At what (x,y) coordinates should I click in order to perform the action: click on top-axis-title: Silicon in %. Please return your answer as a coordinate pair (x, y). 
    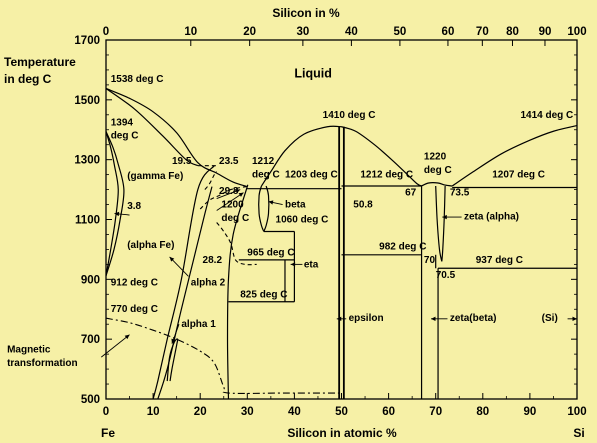
    Looking at the image, I should click on (306, 13).